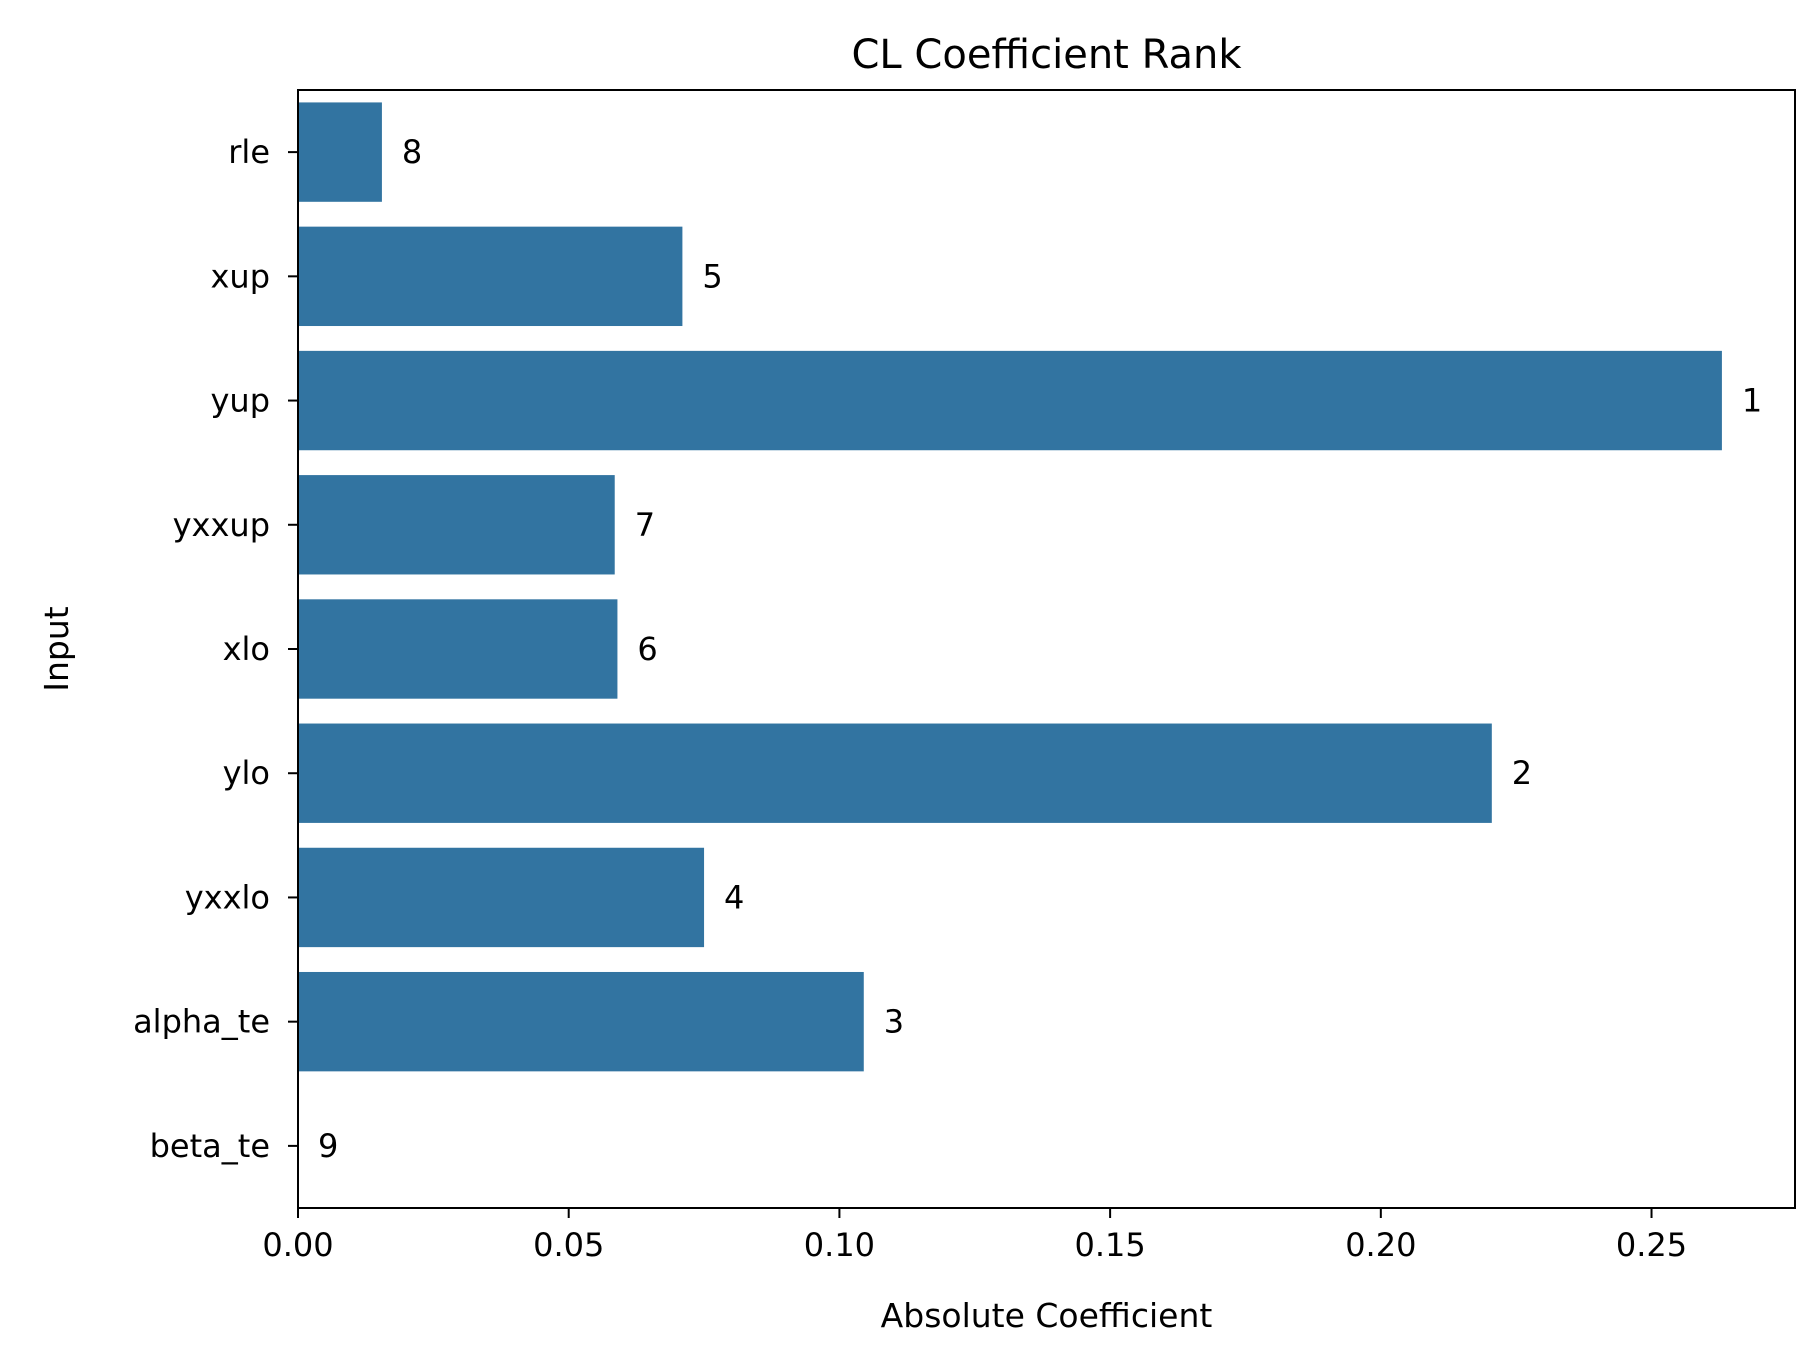  What do you see at coordinates (1046, 55) in the screenshot?
I see `chart-title: CL Coefficient Rank` at bounding box center [1046, 55].